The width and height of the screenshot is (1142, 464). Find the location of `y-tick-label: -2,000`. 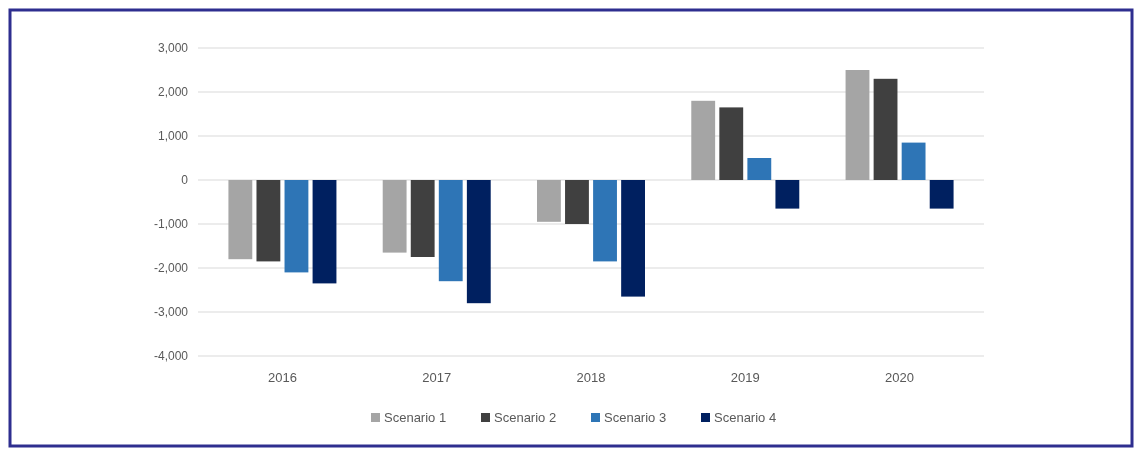

y-tick-label: -2,000 is located at coordinates (171, 268).